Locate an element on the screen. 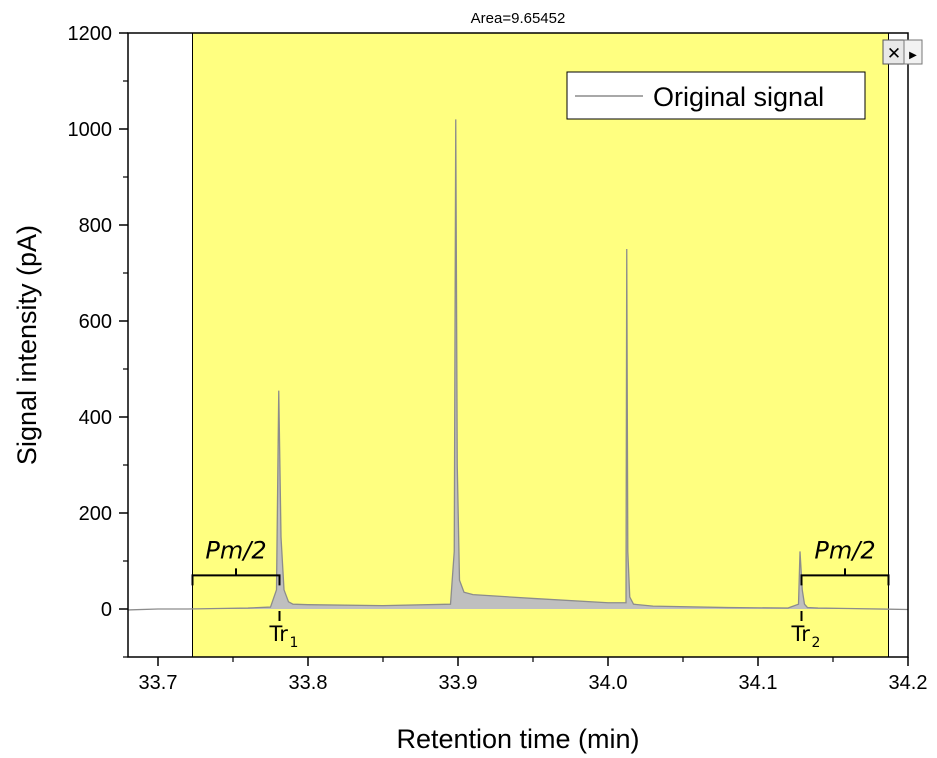 The width and height of the screenshot is (937, 758). y-axis-title: Signal intensity (pA) is located at coordinates (27, 345).